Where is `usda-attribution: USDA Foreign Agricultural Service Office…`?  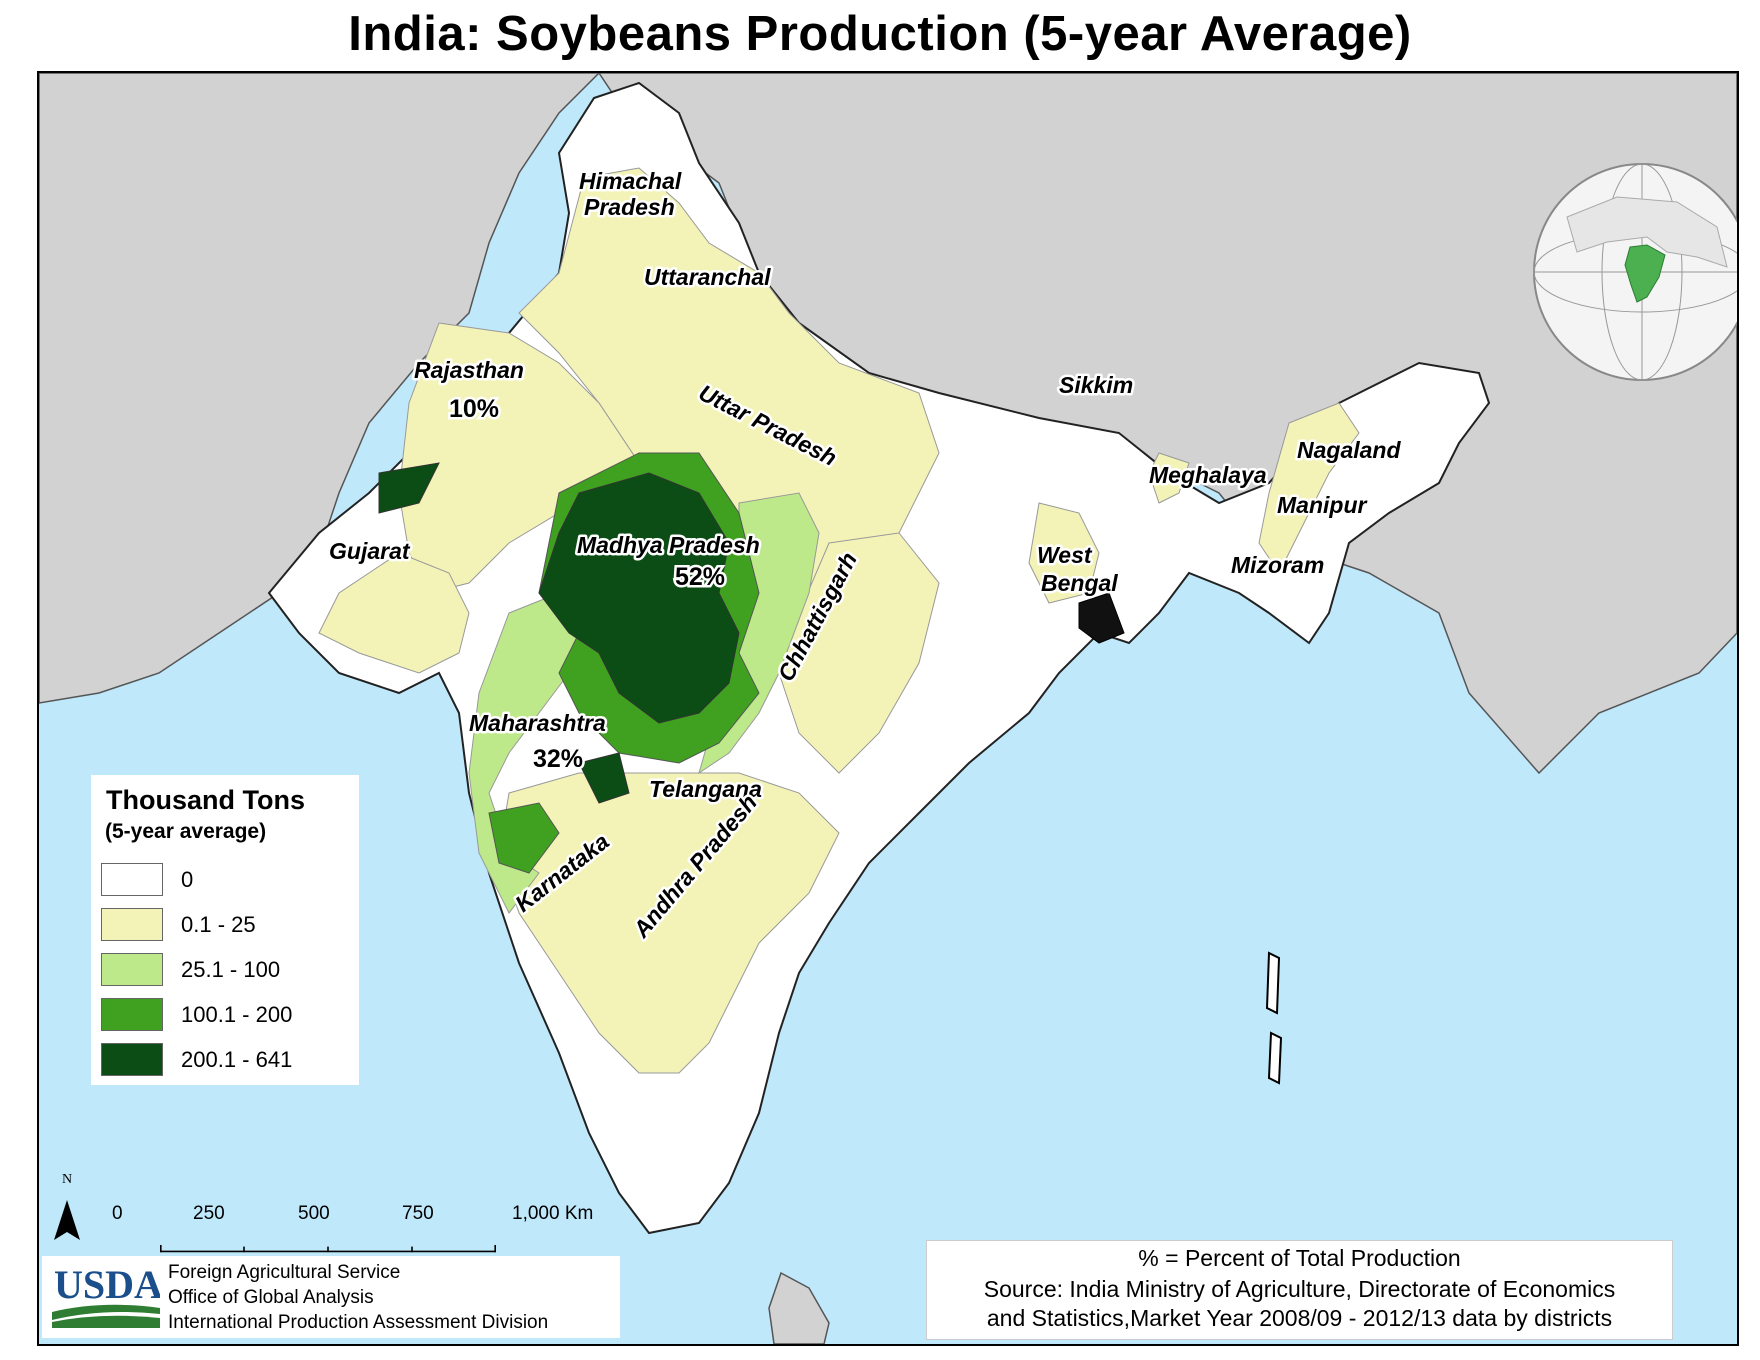
usda-attribution: USDA Foreign Agricultural Service Office… is located at coordinates (331, 1297).